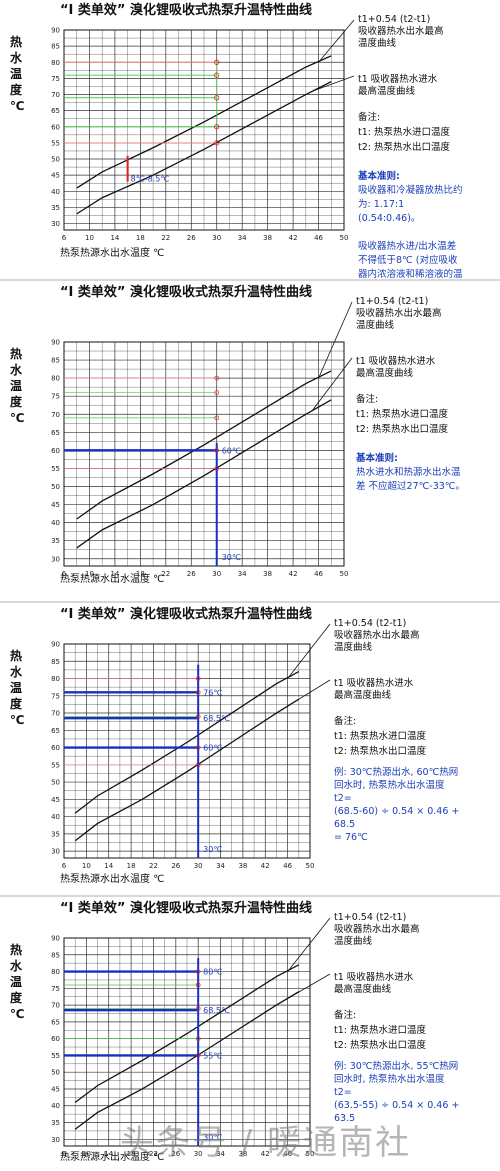 The image size is (500, 1171). I want to click on y-tick-label: 40, so click(55, 817).